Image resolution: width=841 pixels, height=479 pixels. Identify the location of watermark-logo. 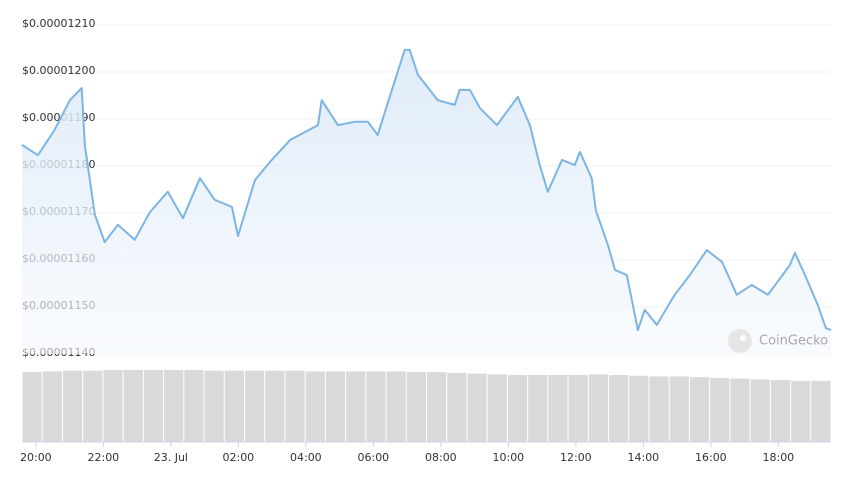
(740, 341).